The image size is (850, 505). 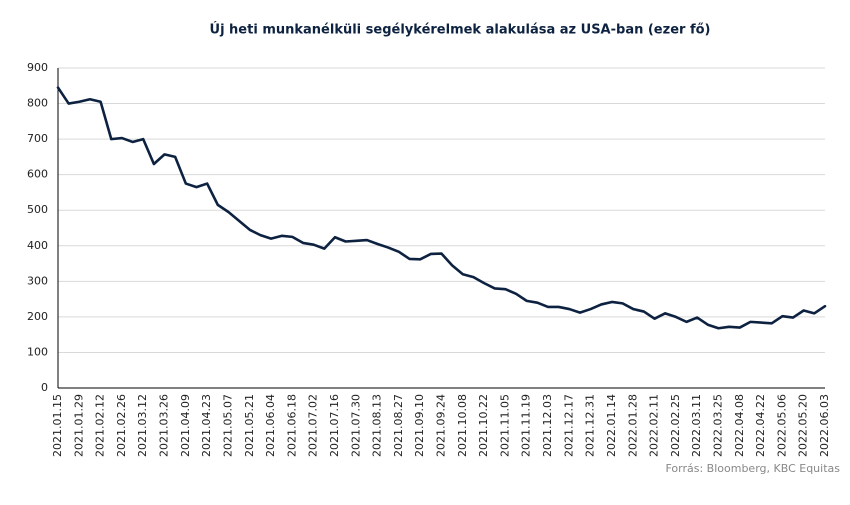 What do you see at coordinates (44, 387) in the screenshot?
I see `y-tick-label: 0` at bounding box center [44, 387].